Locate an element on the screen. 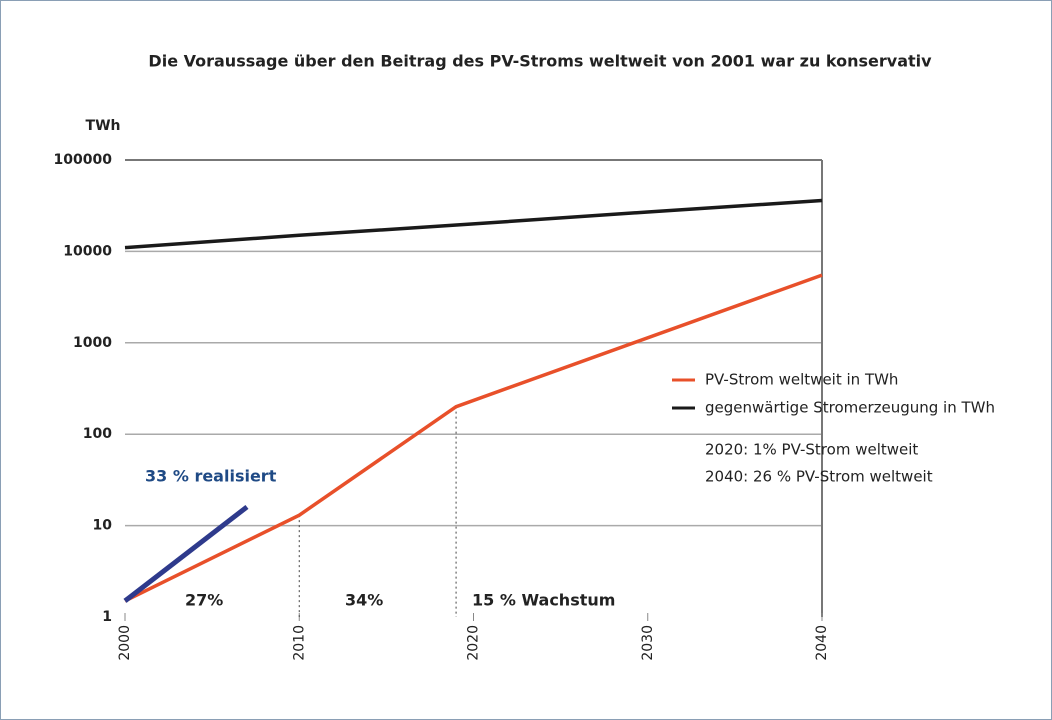 This screenshot has width=1052, height=720. annotation: 2020: 1% PV-Strom weltweit is located at coordinates (811, 450).